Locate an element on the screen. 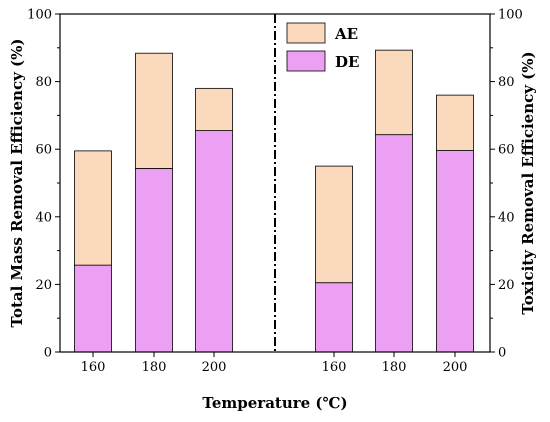  y-tick-label-left: 80 is located at coordinates (43, 82).